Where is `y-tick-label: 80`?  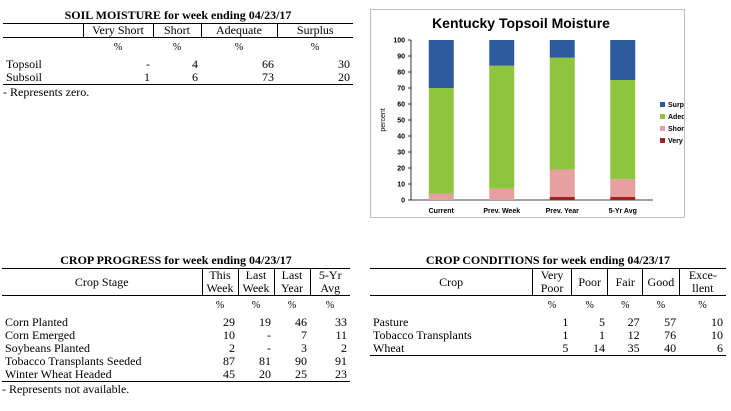
y-tick-label: 80 is located at coordinates (401, 73).